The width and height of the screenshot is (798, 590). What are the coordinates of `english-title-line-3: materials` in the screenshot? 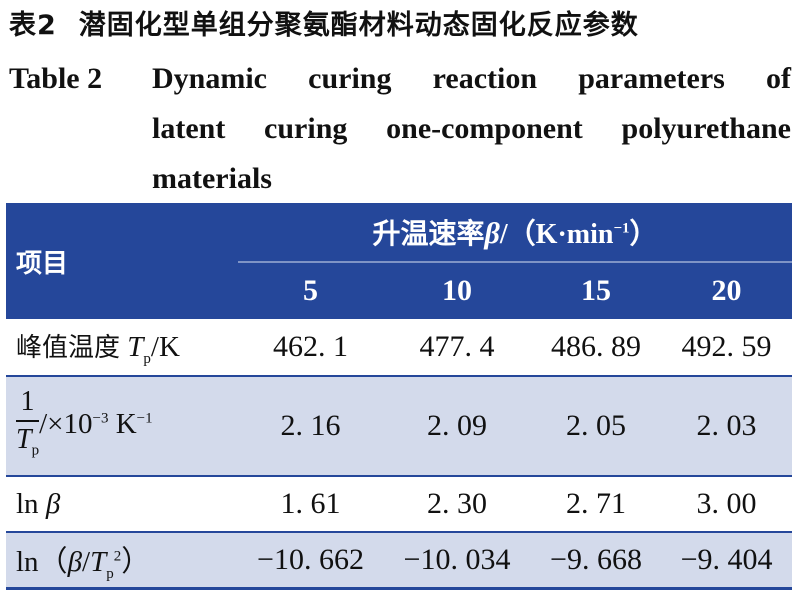 It's located at (212, 178).